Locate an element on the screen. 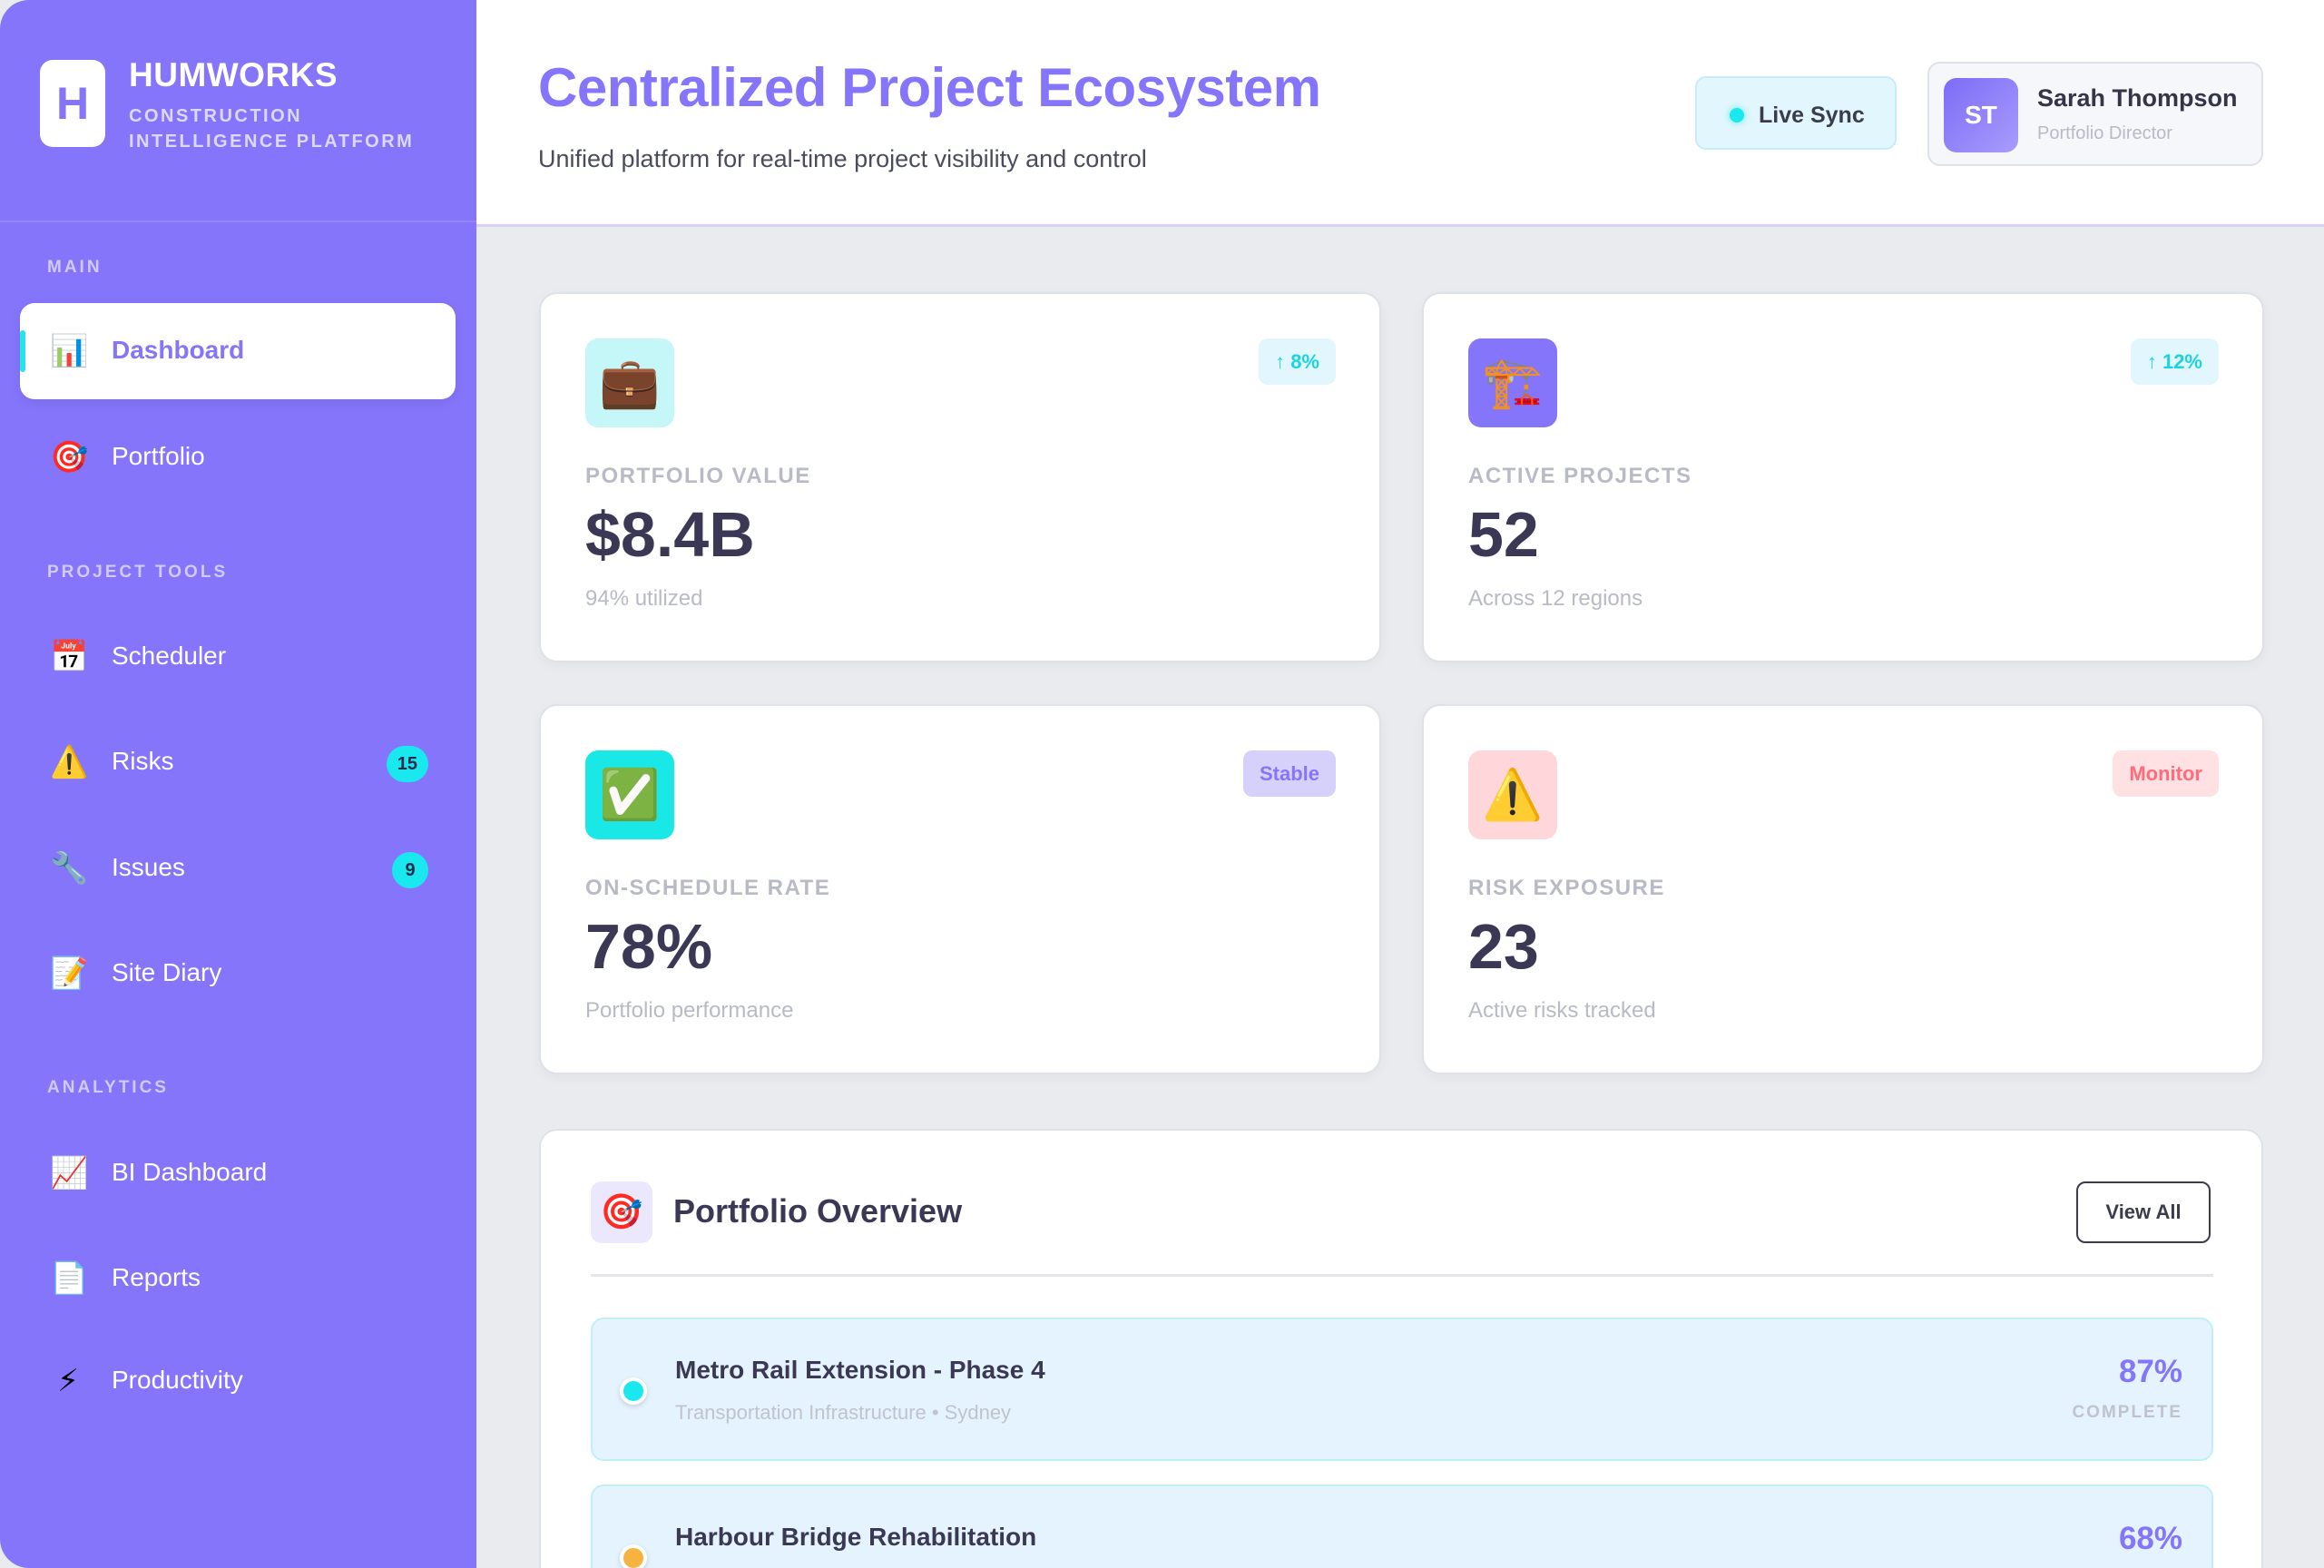 Image resolution: width=2324 pixels, height=1568 pixels. stat-label: RISK EXPOSURE is located at coordinates (1566, 888).